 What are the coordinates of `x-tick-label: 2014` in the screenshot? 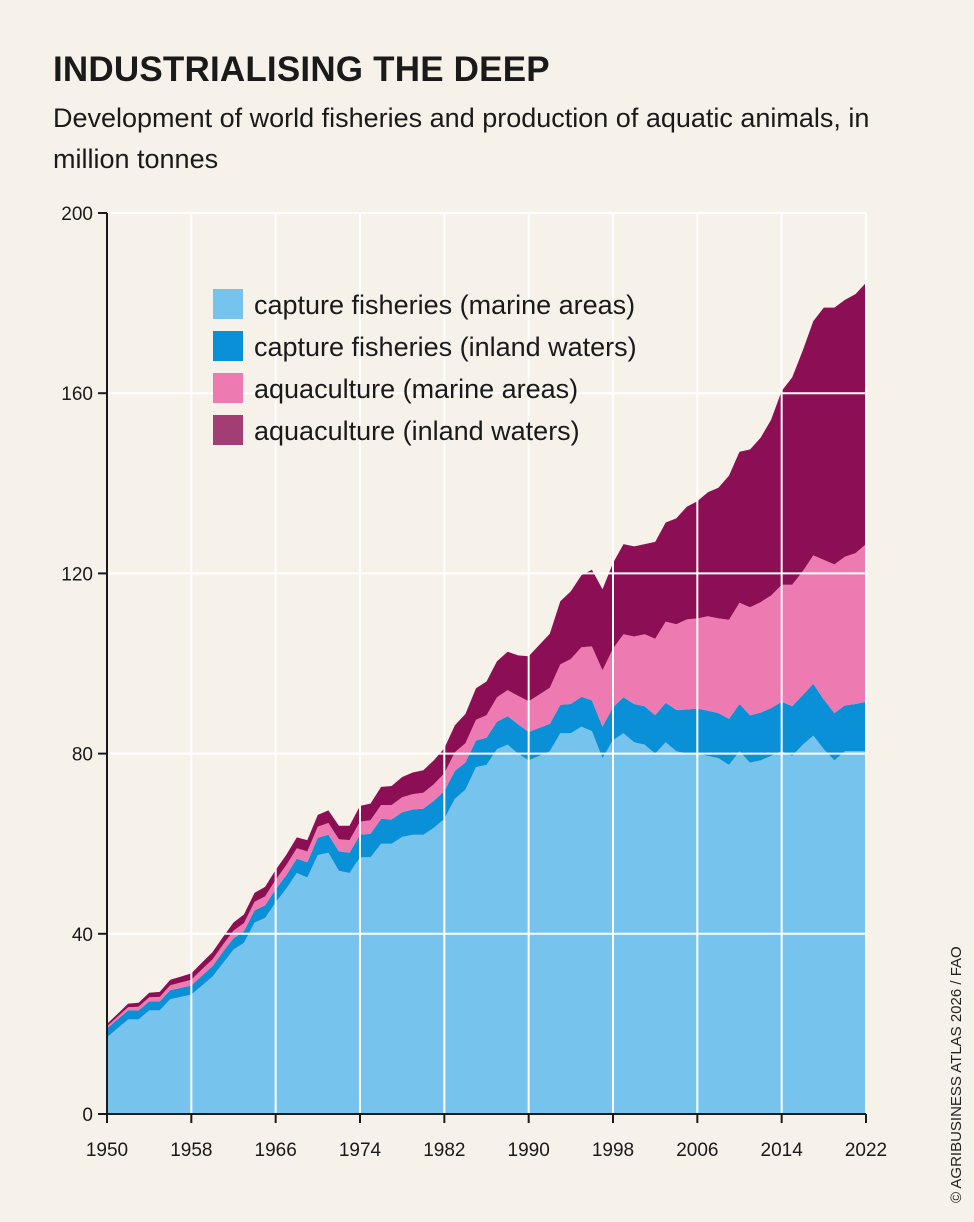 It's located at (782, 1150).